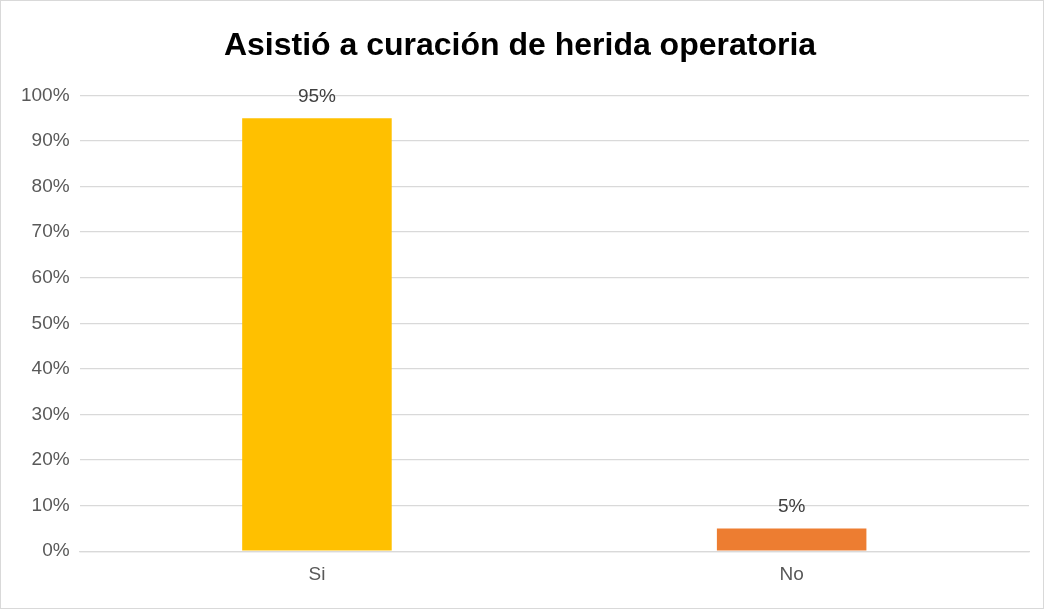 This screenshot has width=1044, height=609. I want to click on data-label: 5%, so click(791, 506).